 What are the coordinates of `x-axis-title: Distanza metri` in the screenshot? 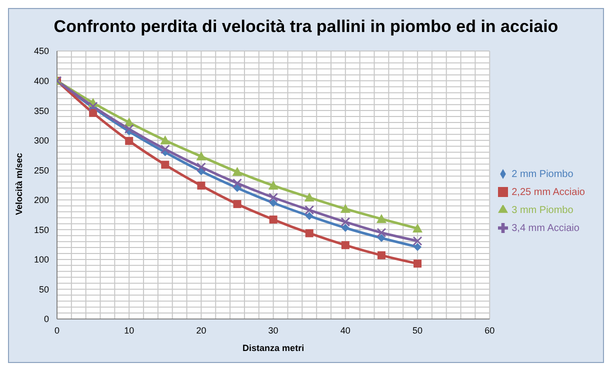 It's located at (273, 348).